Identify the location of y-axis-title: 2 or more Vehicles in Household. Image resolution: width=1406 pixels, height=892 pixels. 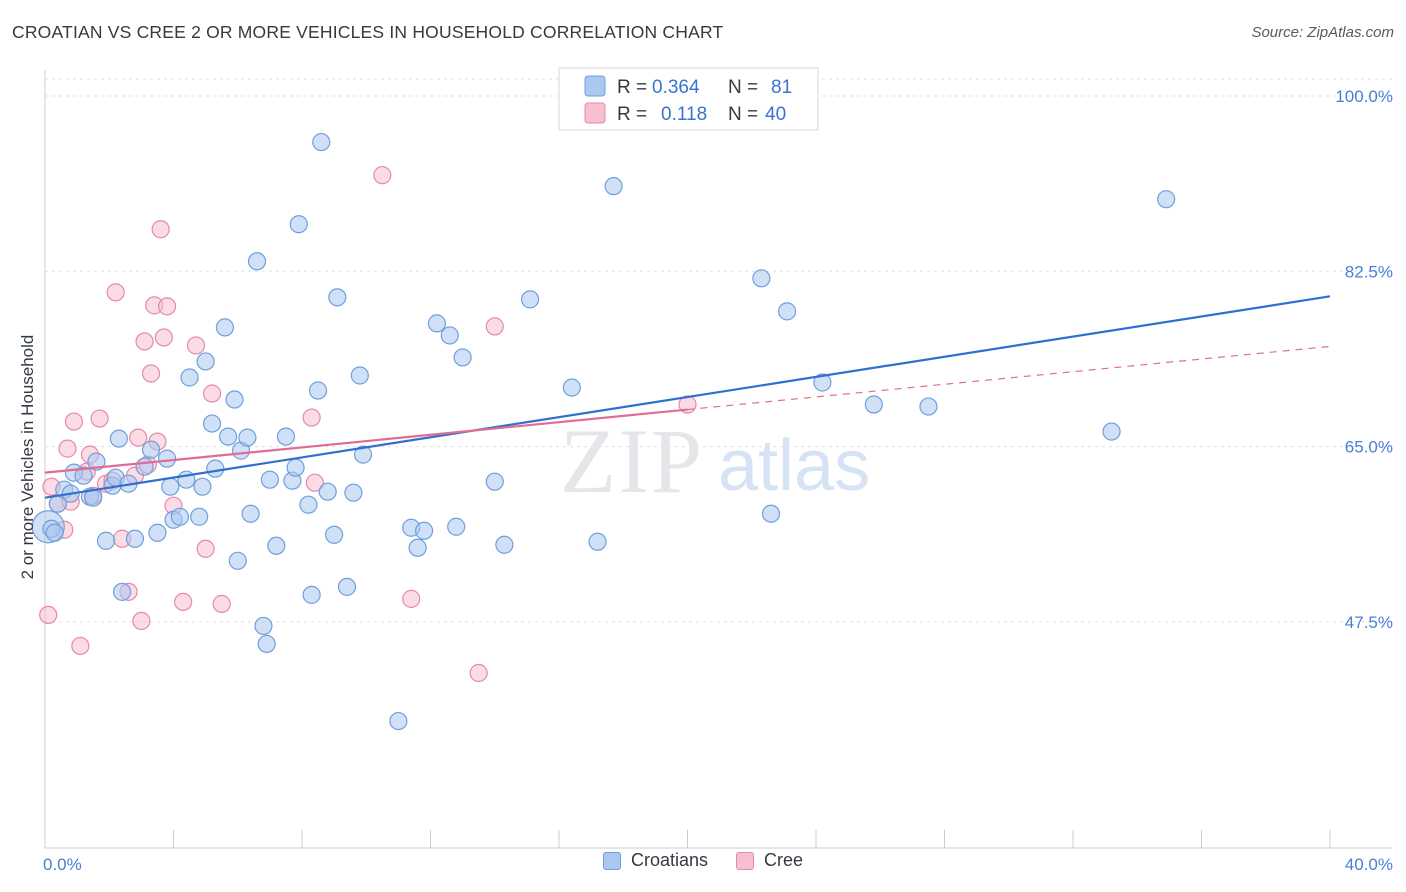
(27, 457).